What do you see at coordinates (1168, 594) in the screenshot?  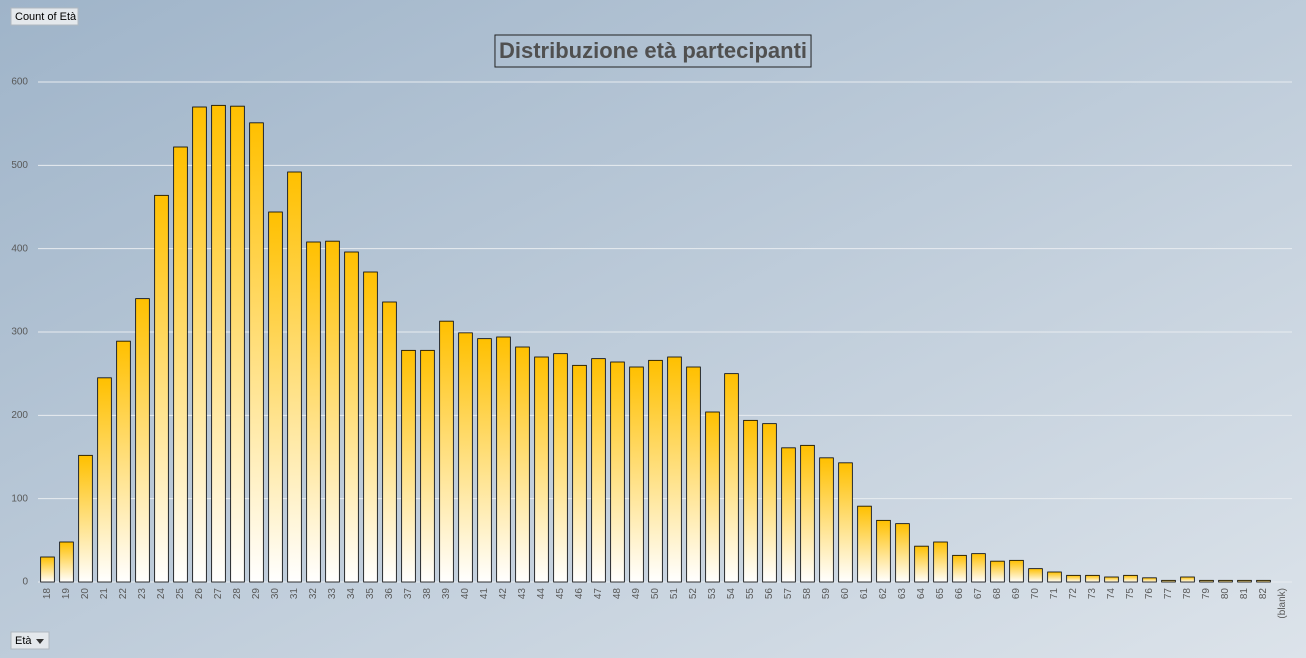 I see `x-tick-label: 77` at bounding box center [1168, 594].